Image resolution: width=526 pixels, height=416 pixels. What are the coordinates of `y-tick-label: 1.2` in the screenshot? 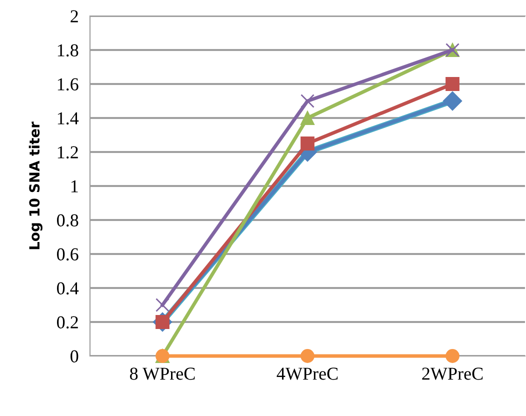 It's located at (68, 152).